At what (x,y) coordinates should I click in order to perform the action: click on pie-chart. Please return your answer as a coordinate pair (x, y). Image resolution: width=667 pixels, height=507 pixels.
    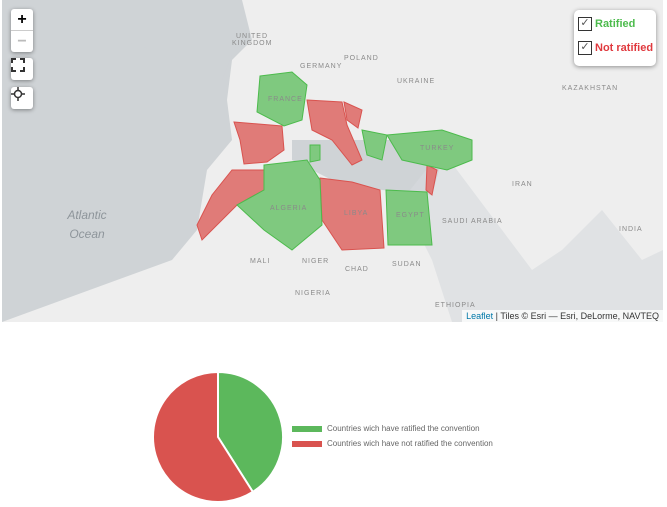
    Looking at the image, I should click on (218, 436).